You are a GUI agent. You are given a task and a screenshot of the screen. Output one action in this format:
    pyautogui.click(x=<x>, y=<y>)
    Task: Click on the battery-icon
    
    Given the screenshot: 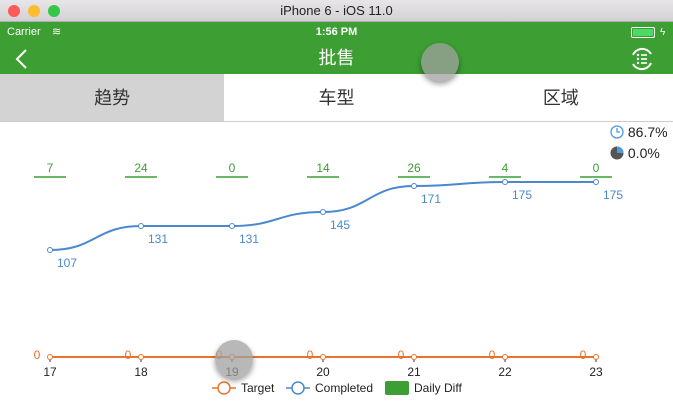 What is the action you would take?
    pyautogui.click(x=643, y=32)
    